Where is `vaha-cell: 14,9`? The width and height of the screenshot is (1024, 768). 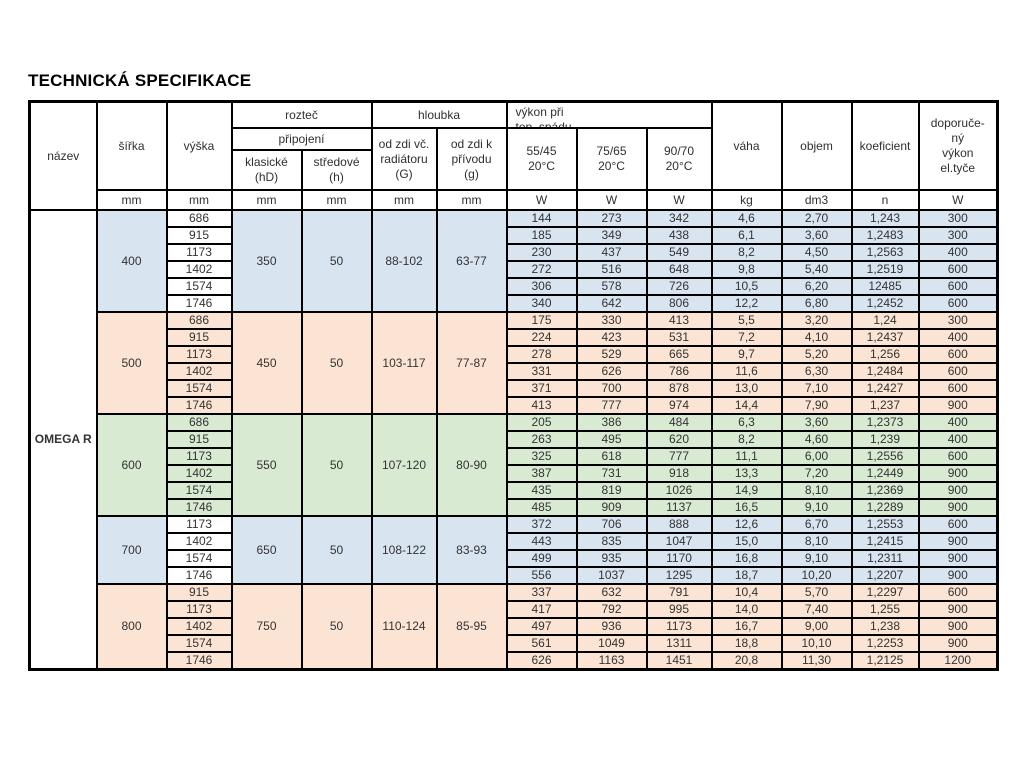
vaha-cell: 14,9 is located at coordinates (746, 490).